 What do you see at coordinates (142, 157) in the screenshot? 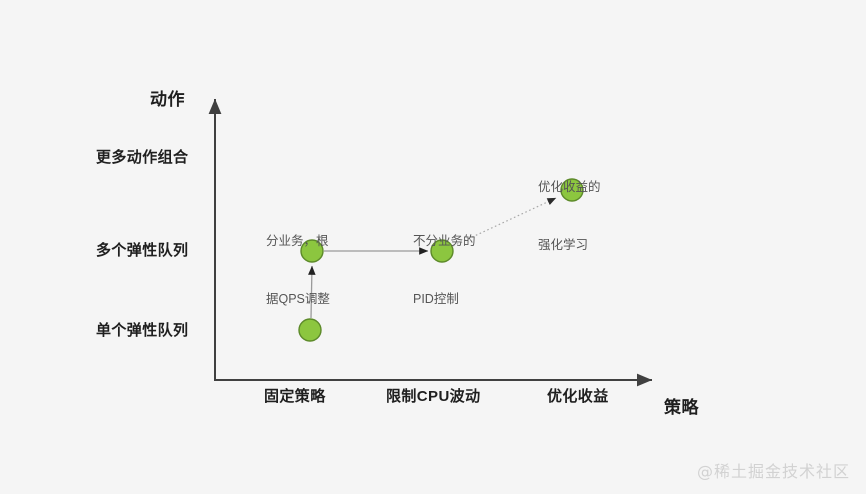
I see `y-tick-label-more-action-combo: 更多动作组合` at bounding box center [142, 157].